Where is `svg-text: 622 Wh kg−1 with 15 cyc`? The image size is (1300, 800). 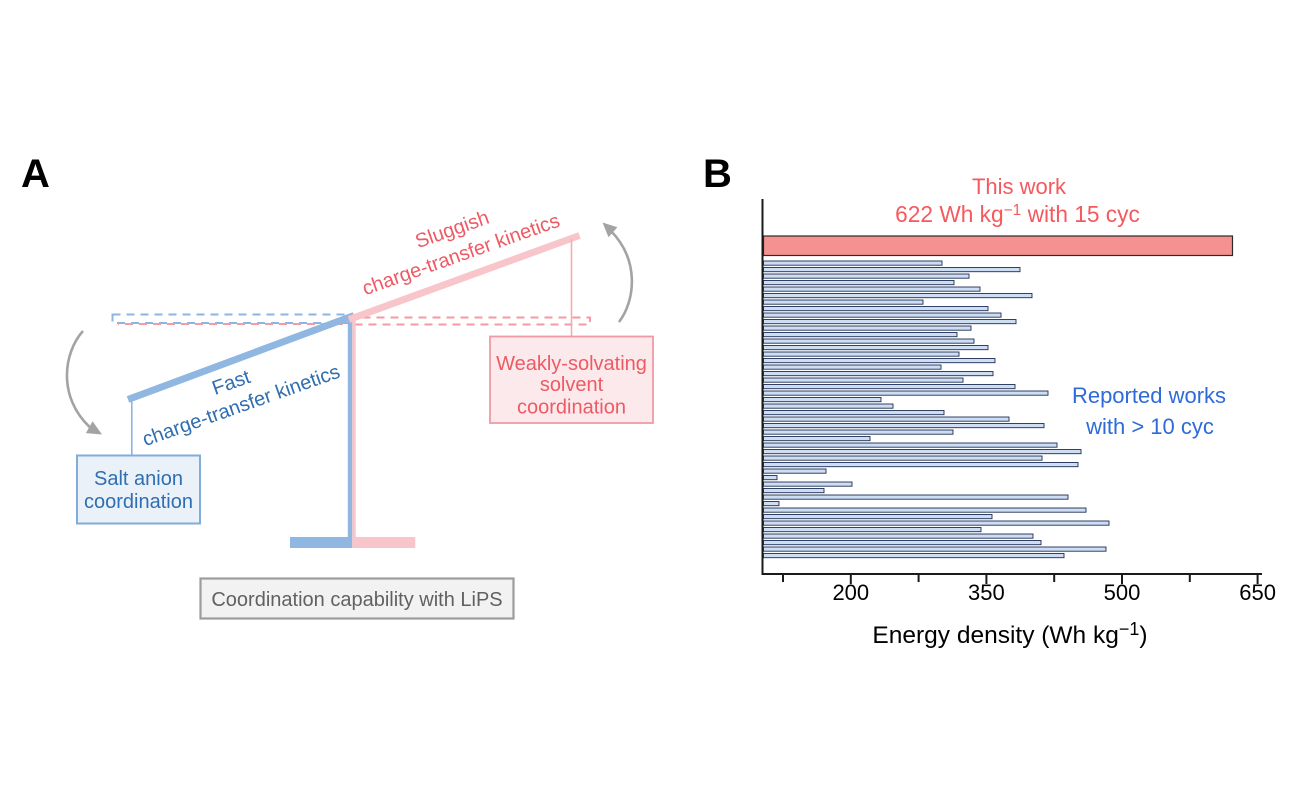 svg-text: 622 Wh kg−1 with 15 cyc is located at coordinates (1017, 214).